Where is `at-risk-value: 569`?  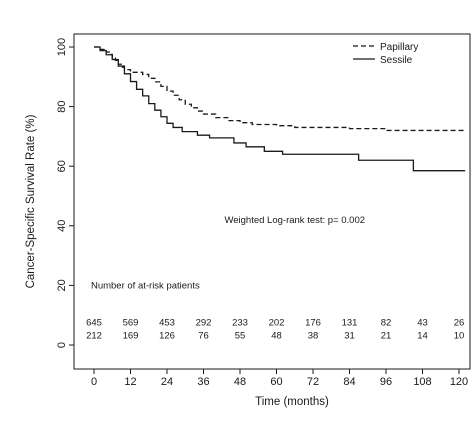
at-risk-value: 569 is located at coordinates (131, 322).